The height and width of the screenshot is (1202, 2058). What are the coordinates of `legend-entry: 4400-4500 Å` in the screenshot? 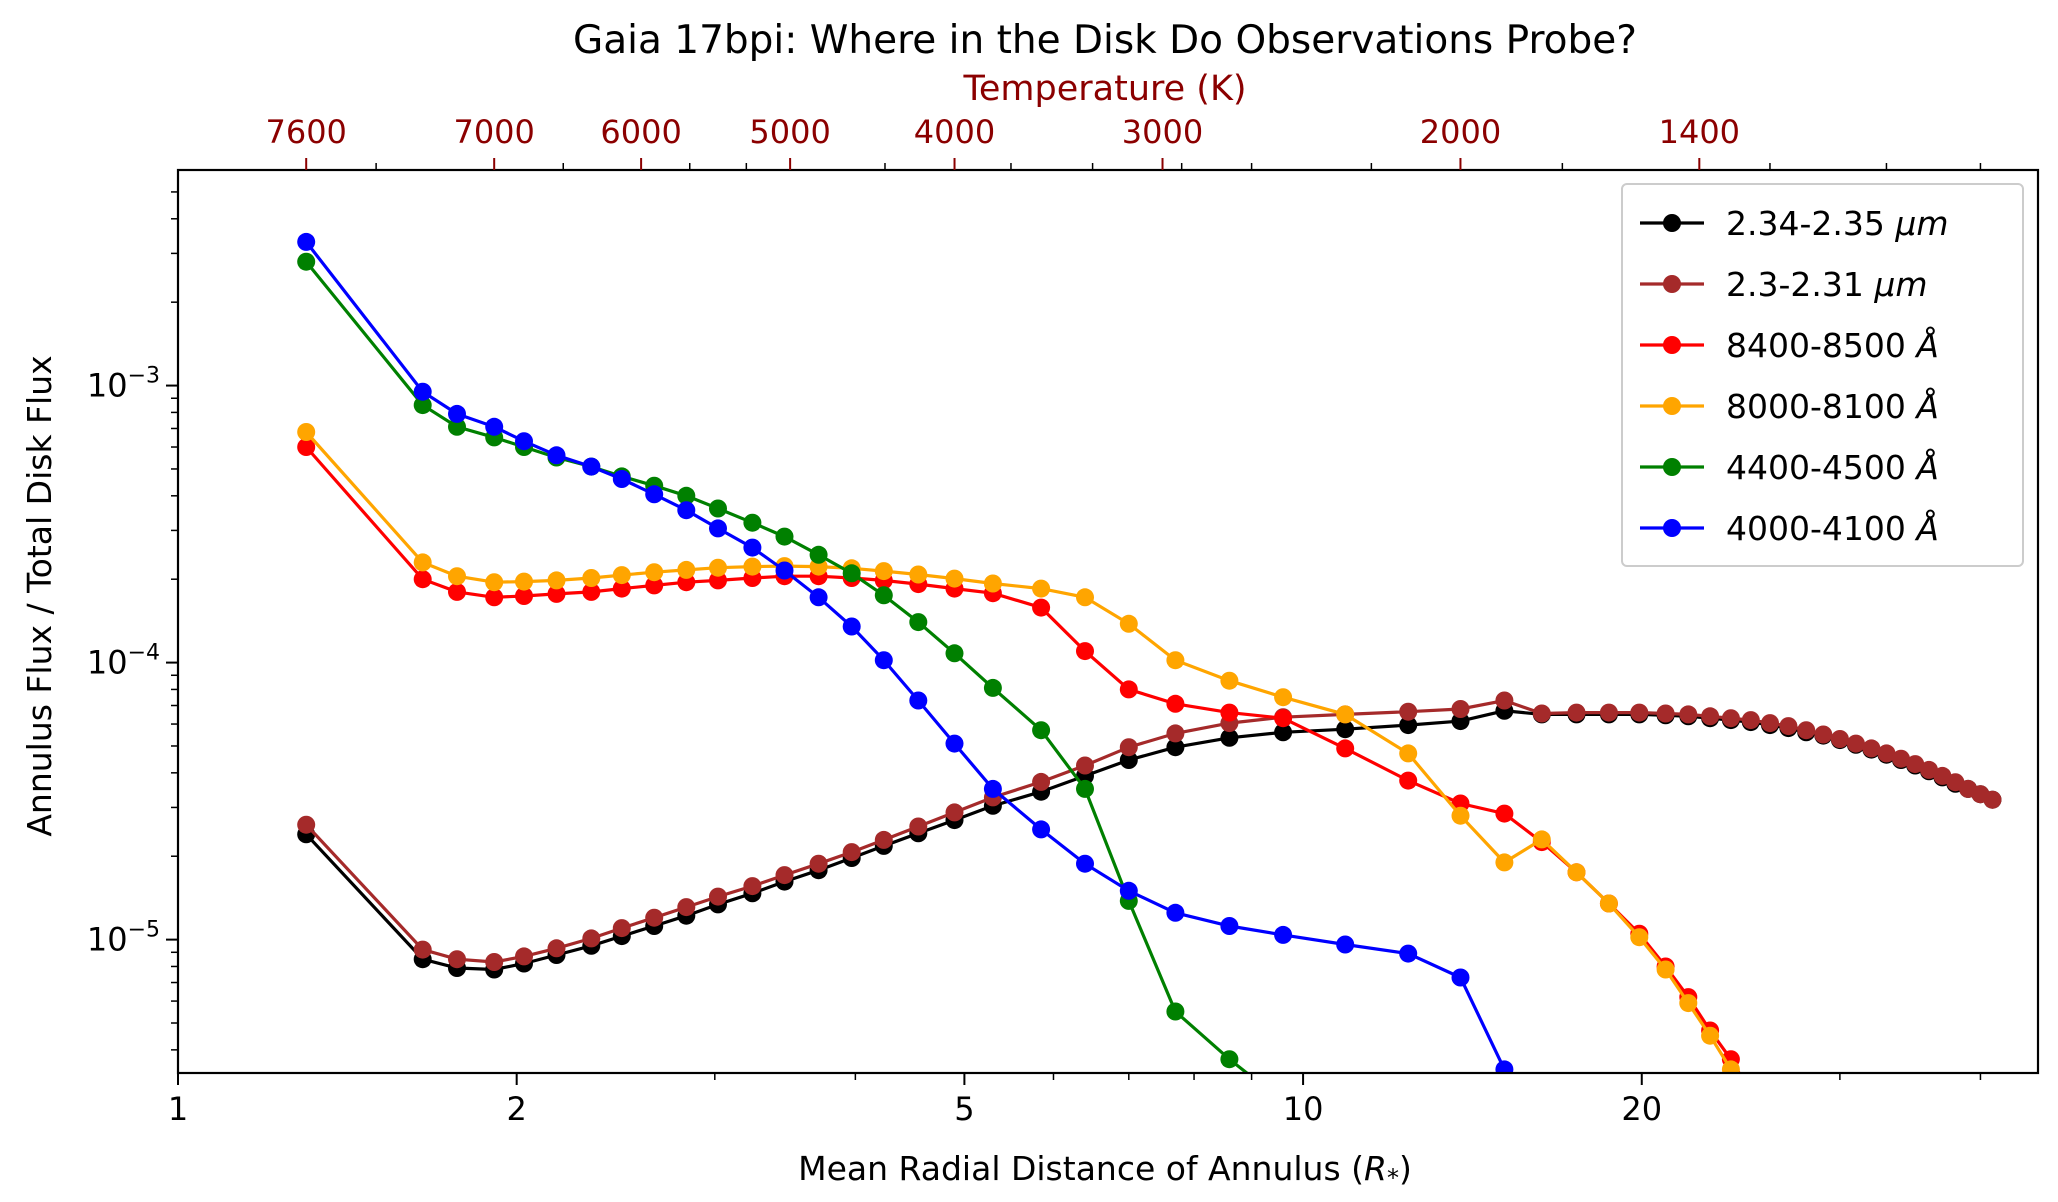 It's located at (1789, 467).